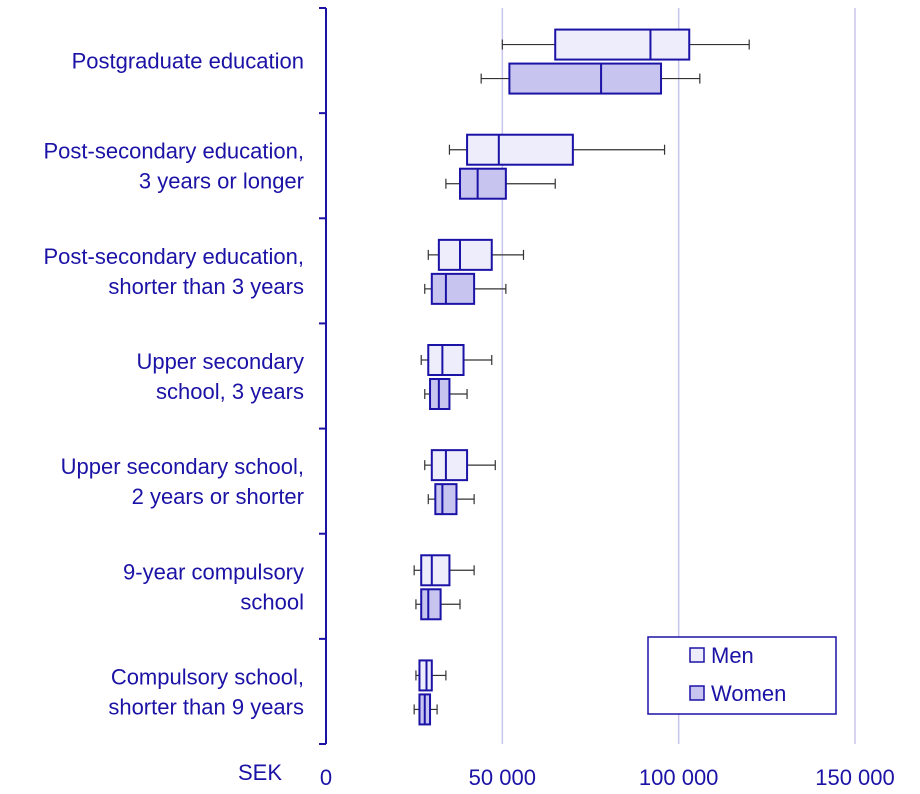 This screenshot has width=920, height=794. Describe the element at coordinates (679, 777) in the screenshot. I see `x-tick-label: 100 000` at that location.